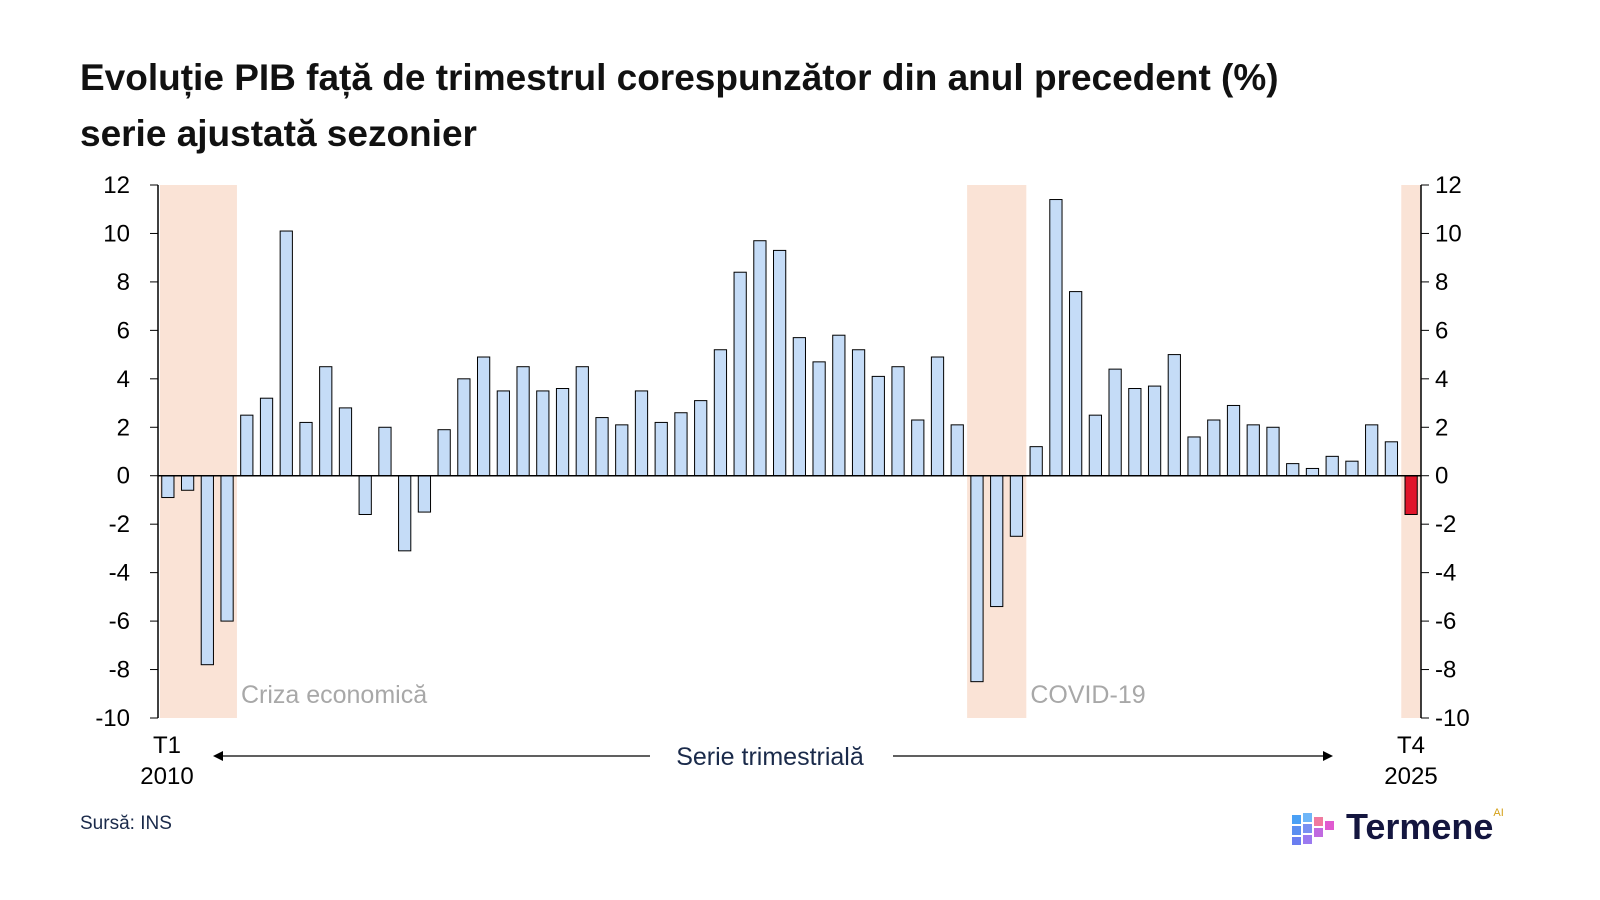 This screenshot has height=900, width=1600. I want to click on y-tick-label-left: -2, so click(119, 524).